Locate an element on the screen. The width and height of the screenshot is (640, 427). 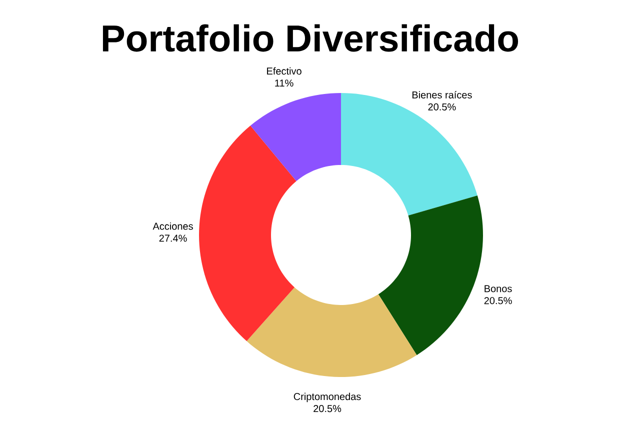
slice-label: Efectivo is located at coordinates (284, 71).